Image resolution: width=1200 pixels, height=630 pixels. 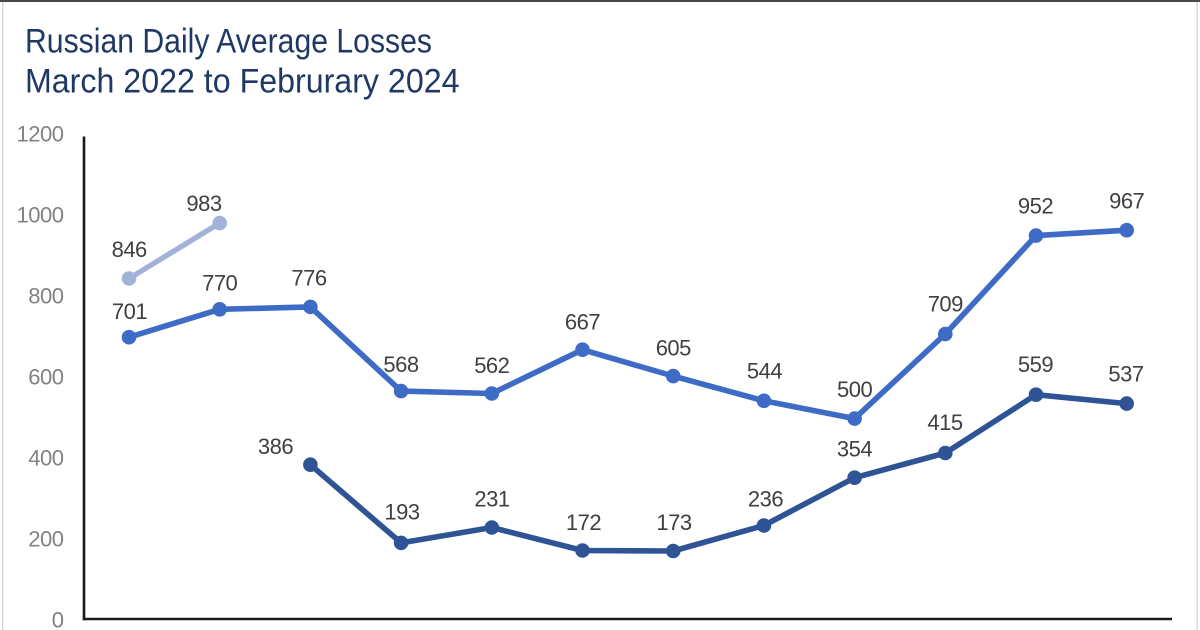 What do you see at coordinates (129, 249) in the screenshot?
I see `svg-text: 846` at bounding box center [129, 249].